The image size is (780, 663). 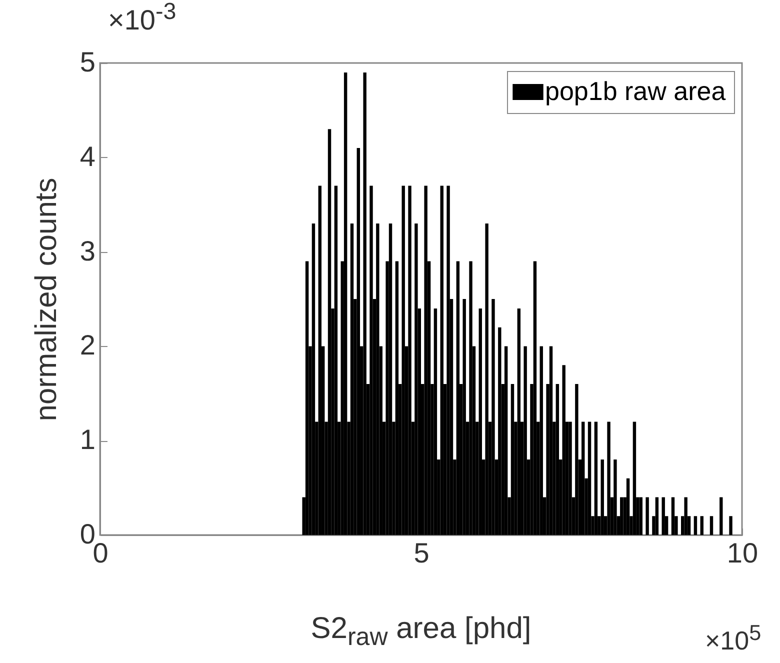 I want to click on y-axis-title: normalized counts, so click(x=46, y=300).